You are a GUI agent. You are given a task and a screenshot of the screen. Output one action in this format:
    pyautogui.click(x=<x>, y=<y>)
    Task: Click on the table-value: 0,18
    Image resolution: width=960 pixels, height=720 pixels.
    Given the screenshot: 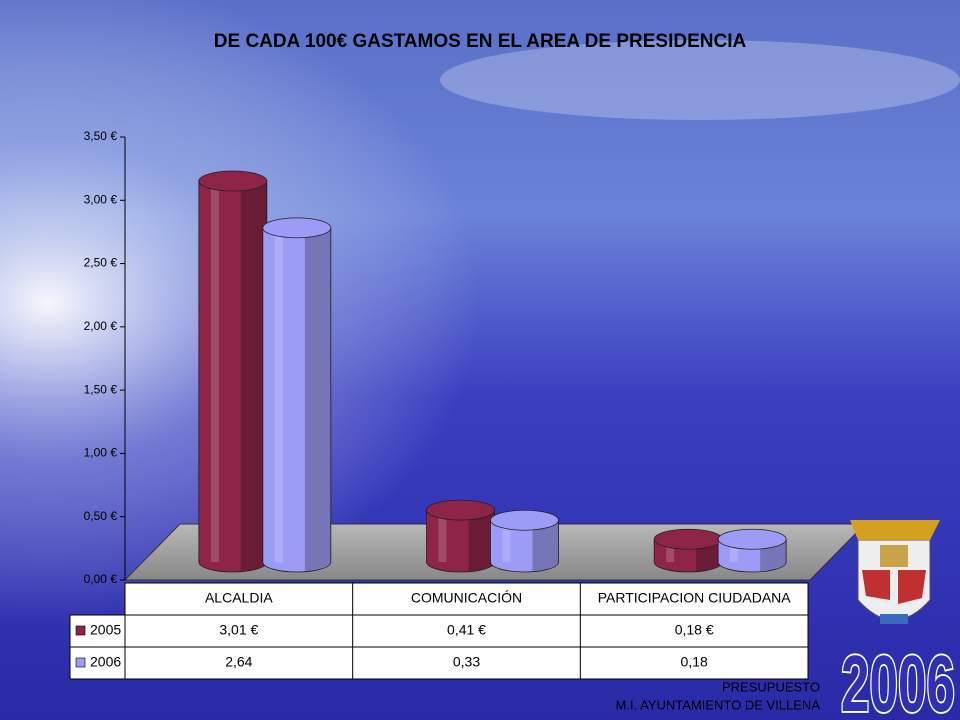 What is the action you would take?
    pyautogui.click(x=694, y=662)
    